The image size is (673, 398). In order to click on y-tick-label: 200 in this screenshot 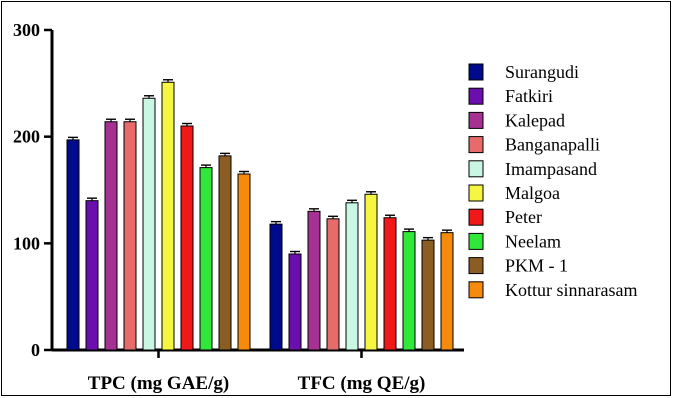, I will do `click(26, 137)`.